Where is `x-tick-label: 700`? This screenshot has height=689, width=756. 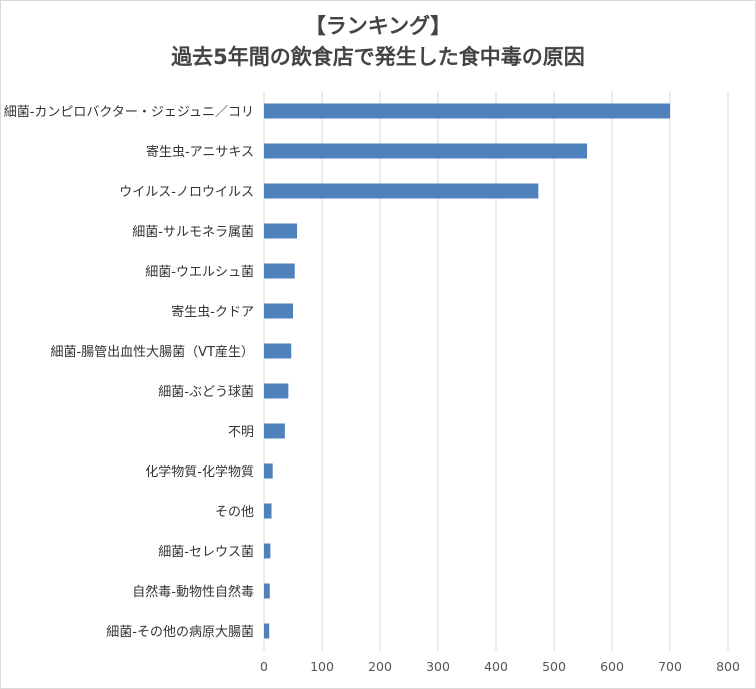
x-tick-label: 700 is located at coordinates (670, 666).